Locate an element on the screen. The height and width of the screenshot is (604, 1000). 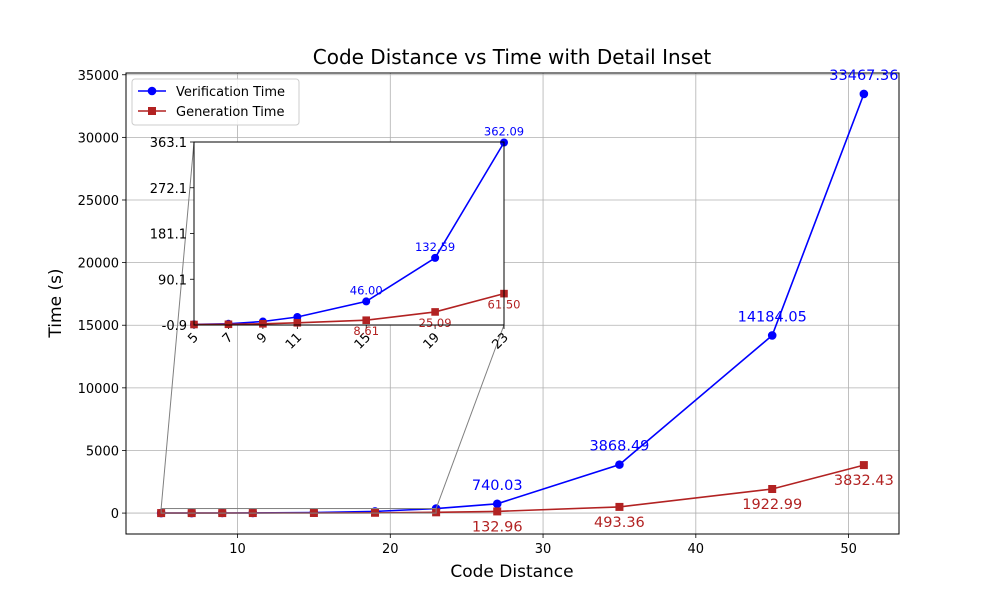
generation-data-label: 3832.43 is located at coordinates (864, 481).